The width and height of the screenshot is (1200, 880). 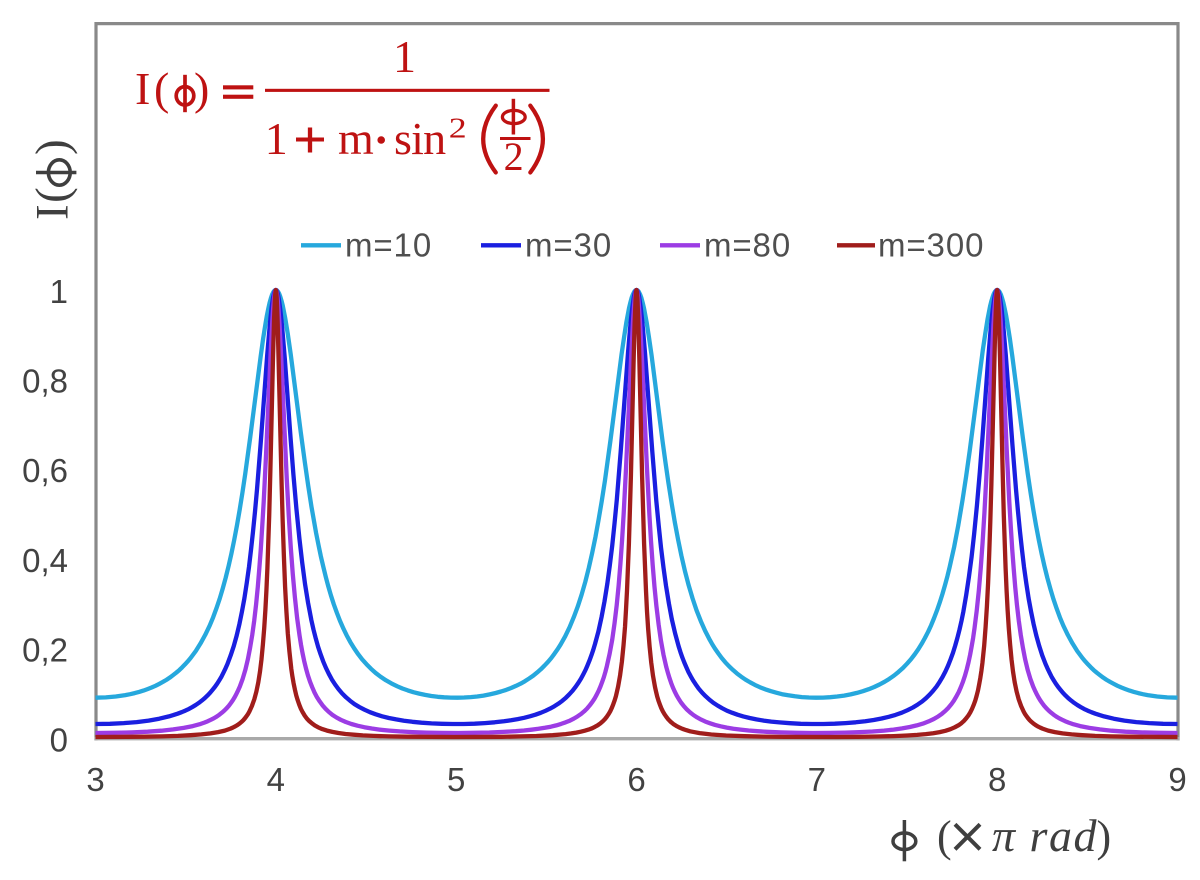 What do you see at coordinates (45, 381) in the screenshot?
I see `svg-text: 0,8` at bounding box center [45, 381].